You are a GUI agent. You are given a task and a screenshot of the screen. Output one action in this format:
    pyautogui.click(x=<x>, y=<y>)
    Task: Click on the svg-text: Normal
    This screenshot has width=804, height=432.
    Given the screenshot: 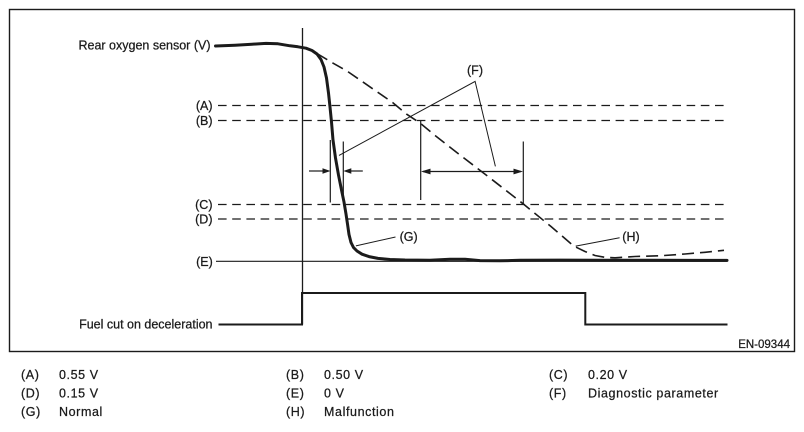 What is the action you would take?
    pyautogui.click(x=81, y=412)
    